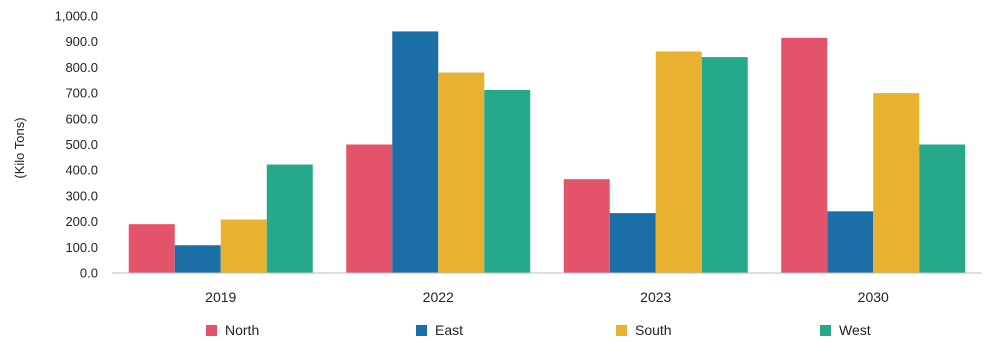 This screenshot has width=990, height=343. Describe the element at coordinates (197, 259) in the screenshot. I see `bar-east-2019` at that location.